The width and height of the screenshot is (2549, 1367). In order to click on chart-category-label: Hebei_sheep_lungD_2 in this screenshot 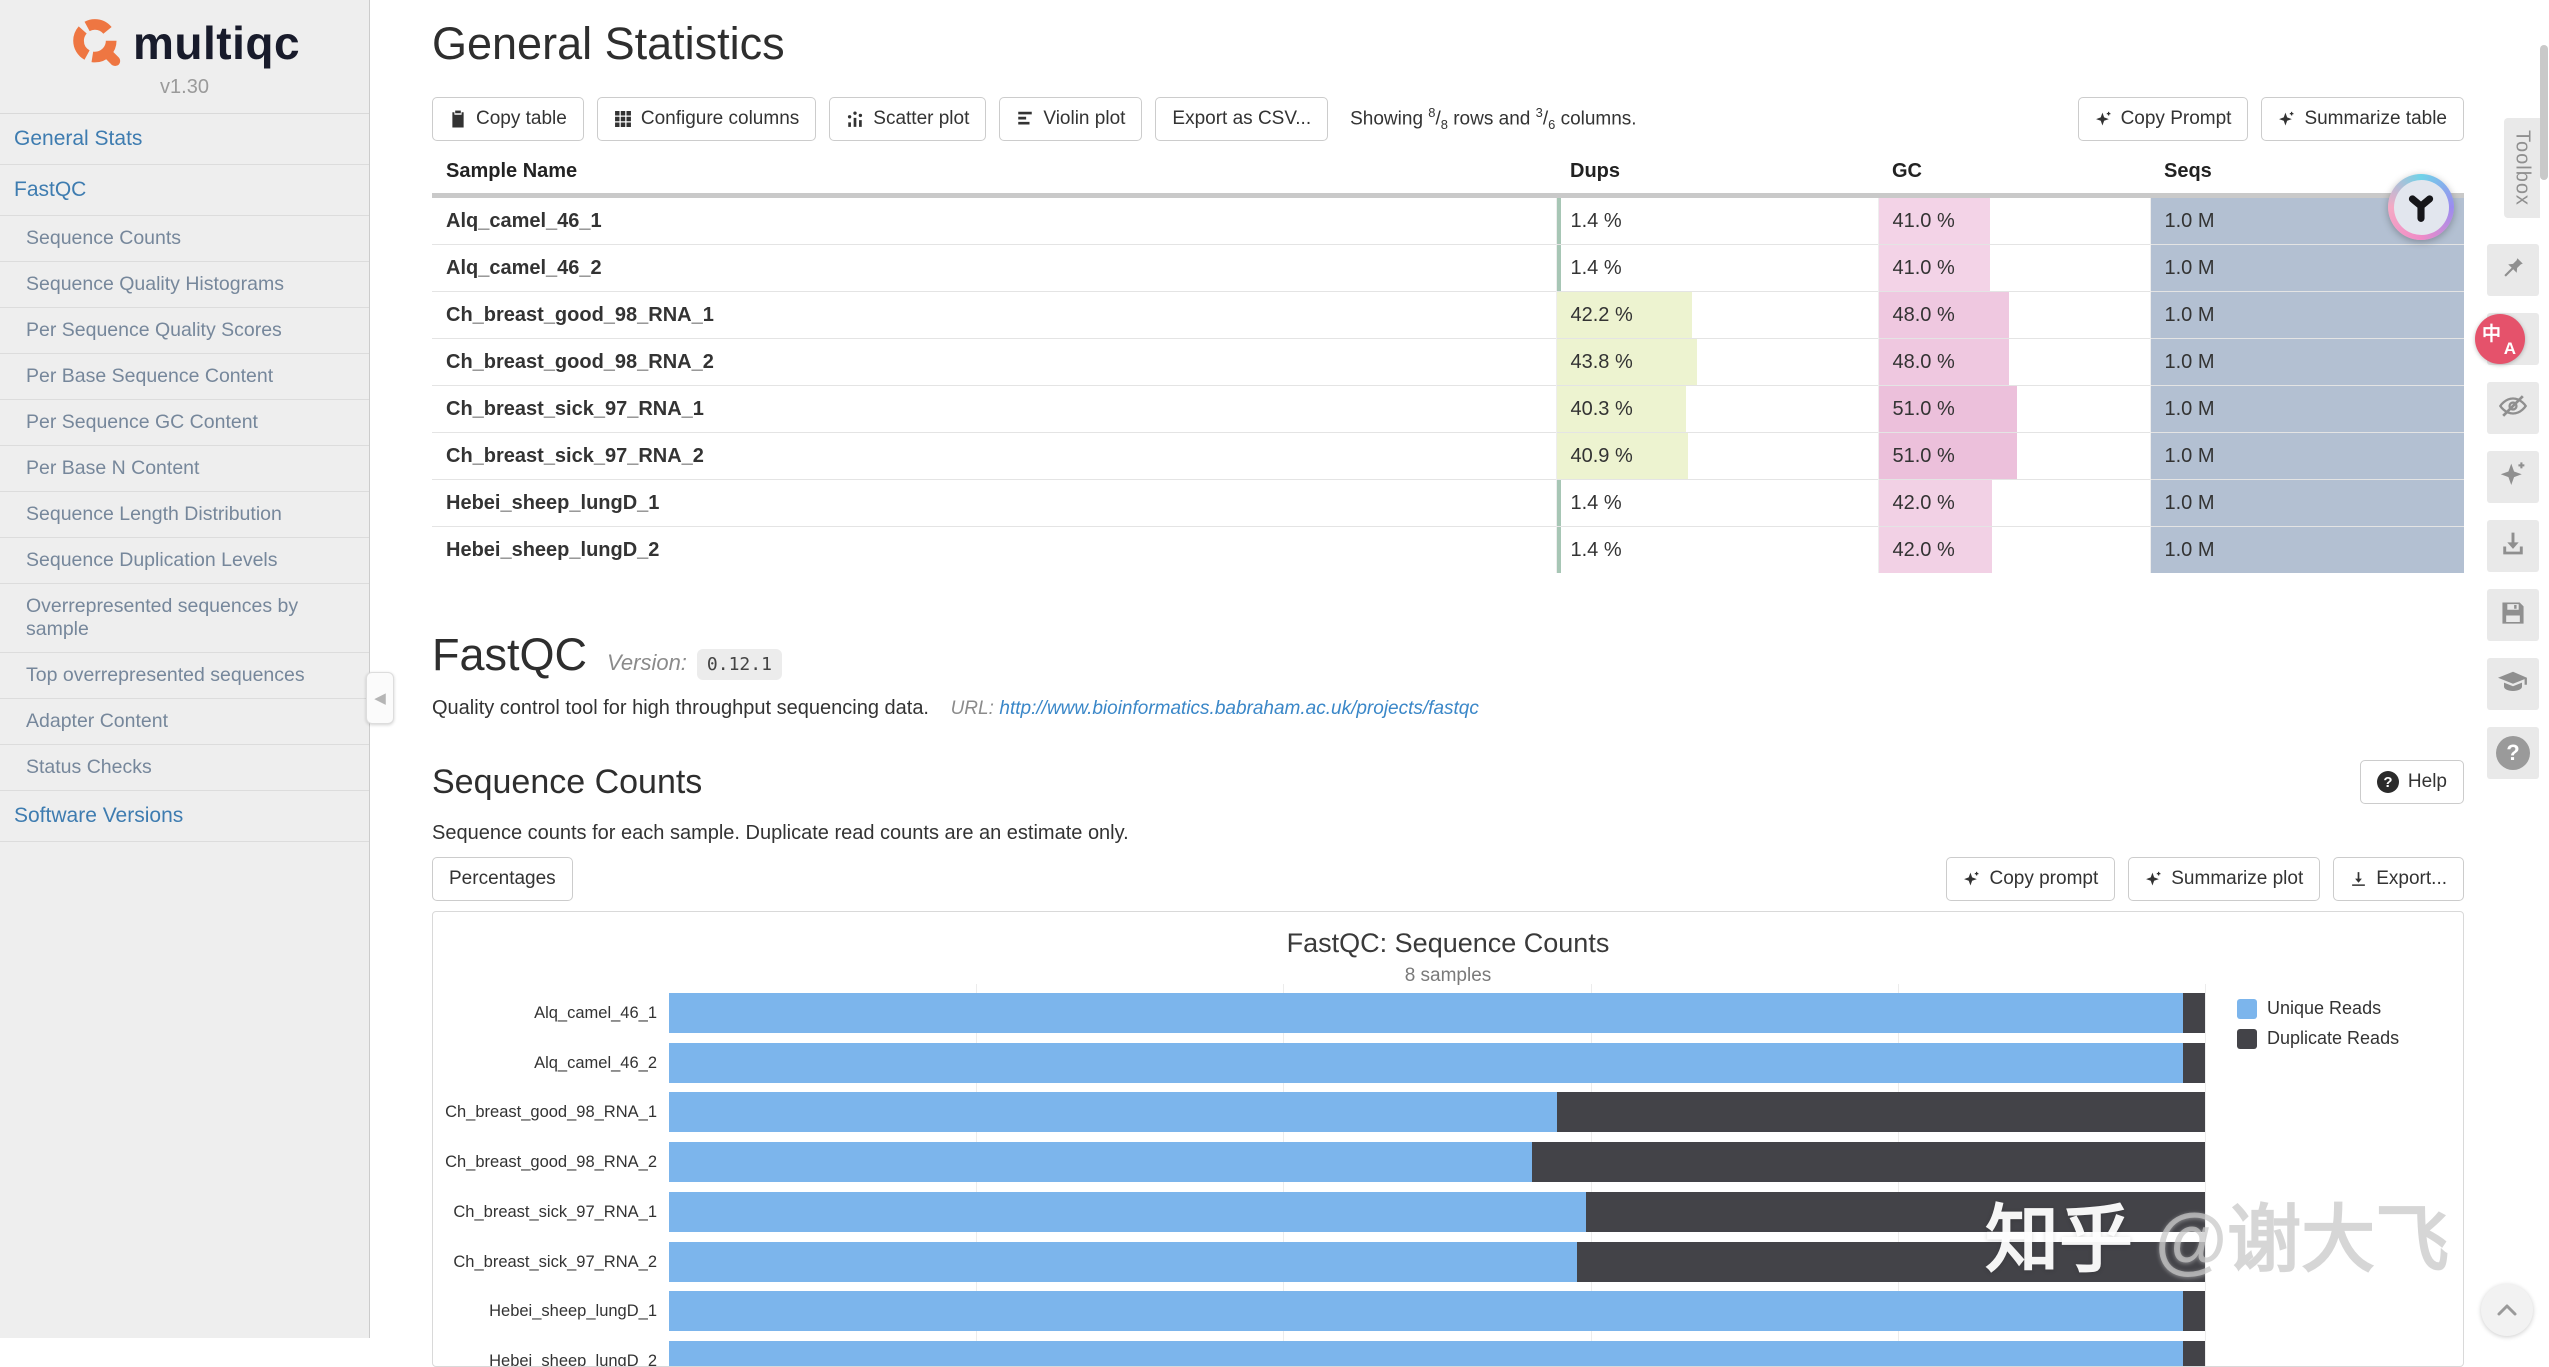, I will do `click(573, 1359)`.